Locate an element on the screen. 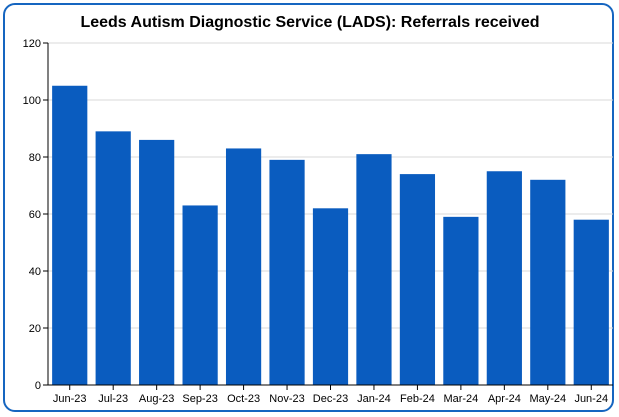  y-tick-label: 20 is located at coordinates (35, 329).